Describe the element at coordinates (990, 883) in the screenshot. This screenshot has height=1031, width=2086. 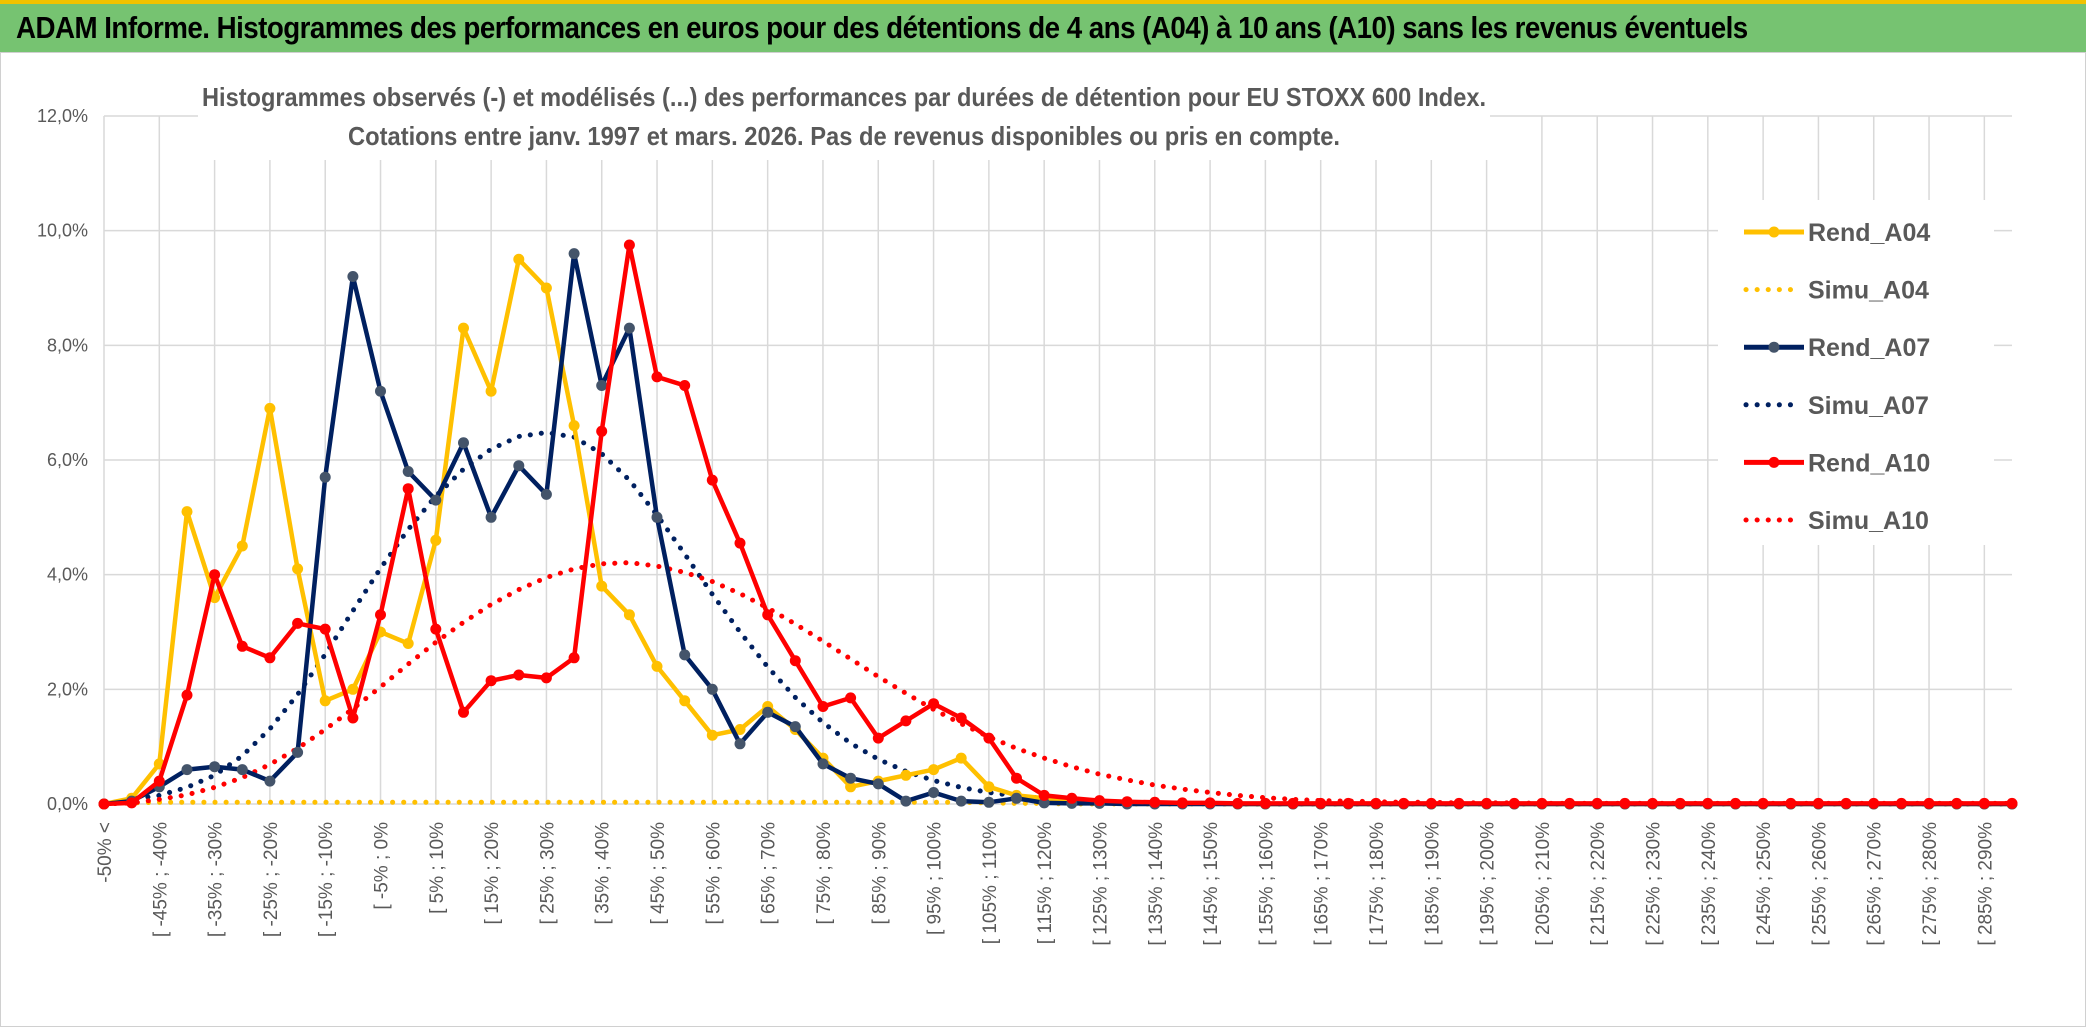
I see `x-tick-label: [ 105% ; 110%` at that location.